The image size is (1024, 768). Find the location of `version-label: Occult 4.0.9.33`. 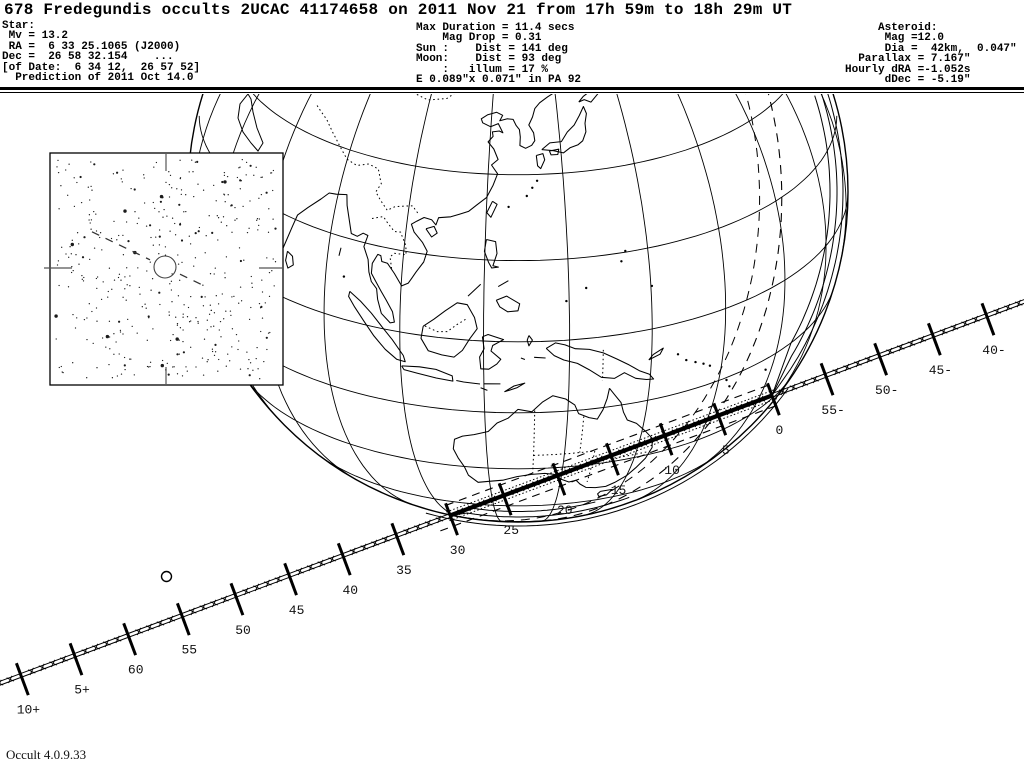

version-label: Occult 4.0.9.33 is located at coordinates (46, 754).